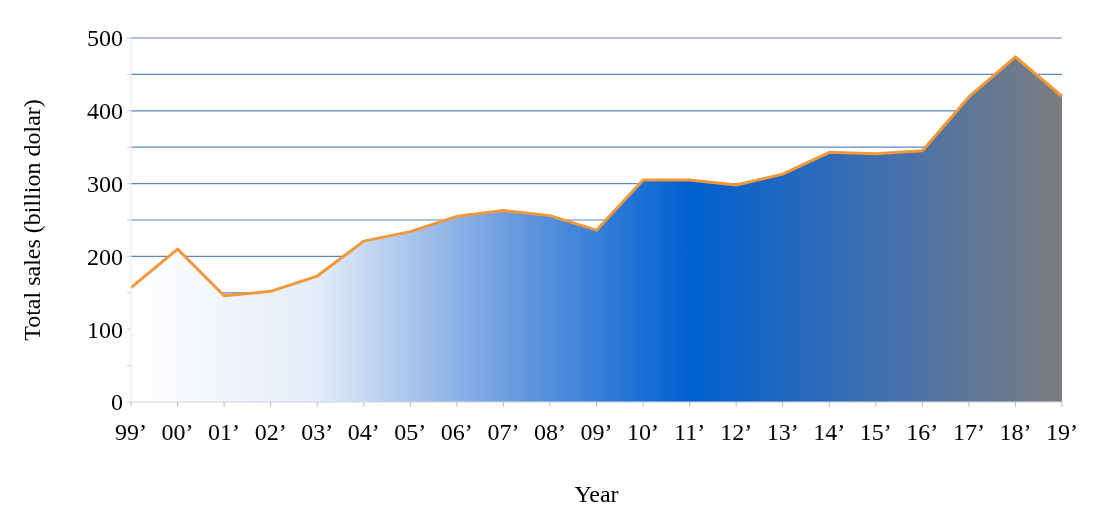 The width and height of the screenshot is (1110, 513). What do you see at coordinates (32, 220) in the screenshot?
I see `y-axis-title: Total sales (billion dolar)` at bounding box center [32, 220].